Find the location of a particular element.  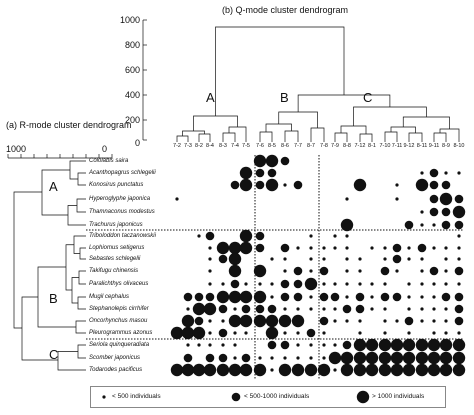

station-label: 8-11 is located at coordinates (422, 146).